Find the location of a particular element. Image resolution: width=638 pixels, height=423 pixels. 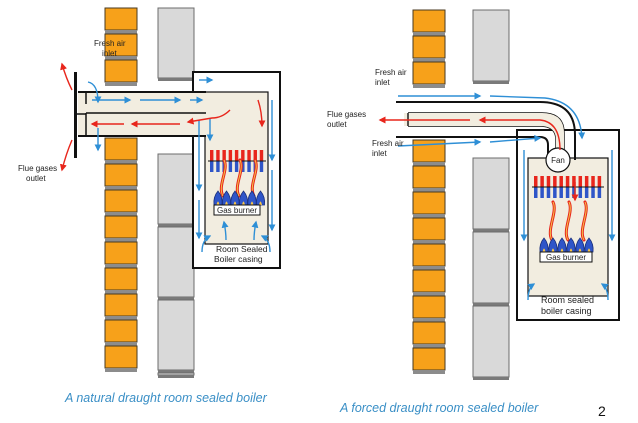

left-caption: A natural draught room sealed boiler is located at coordinates (166, 398).